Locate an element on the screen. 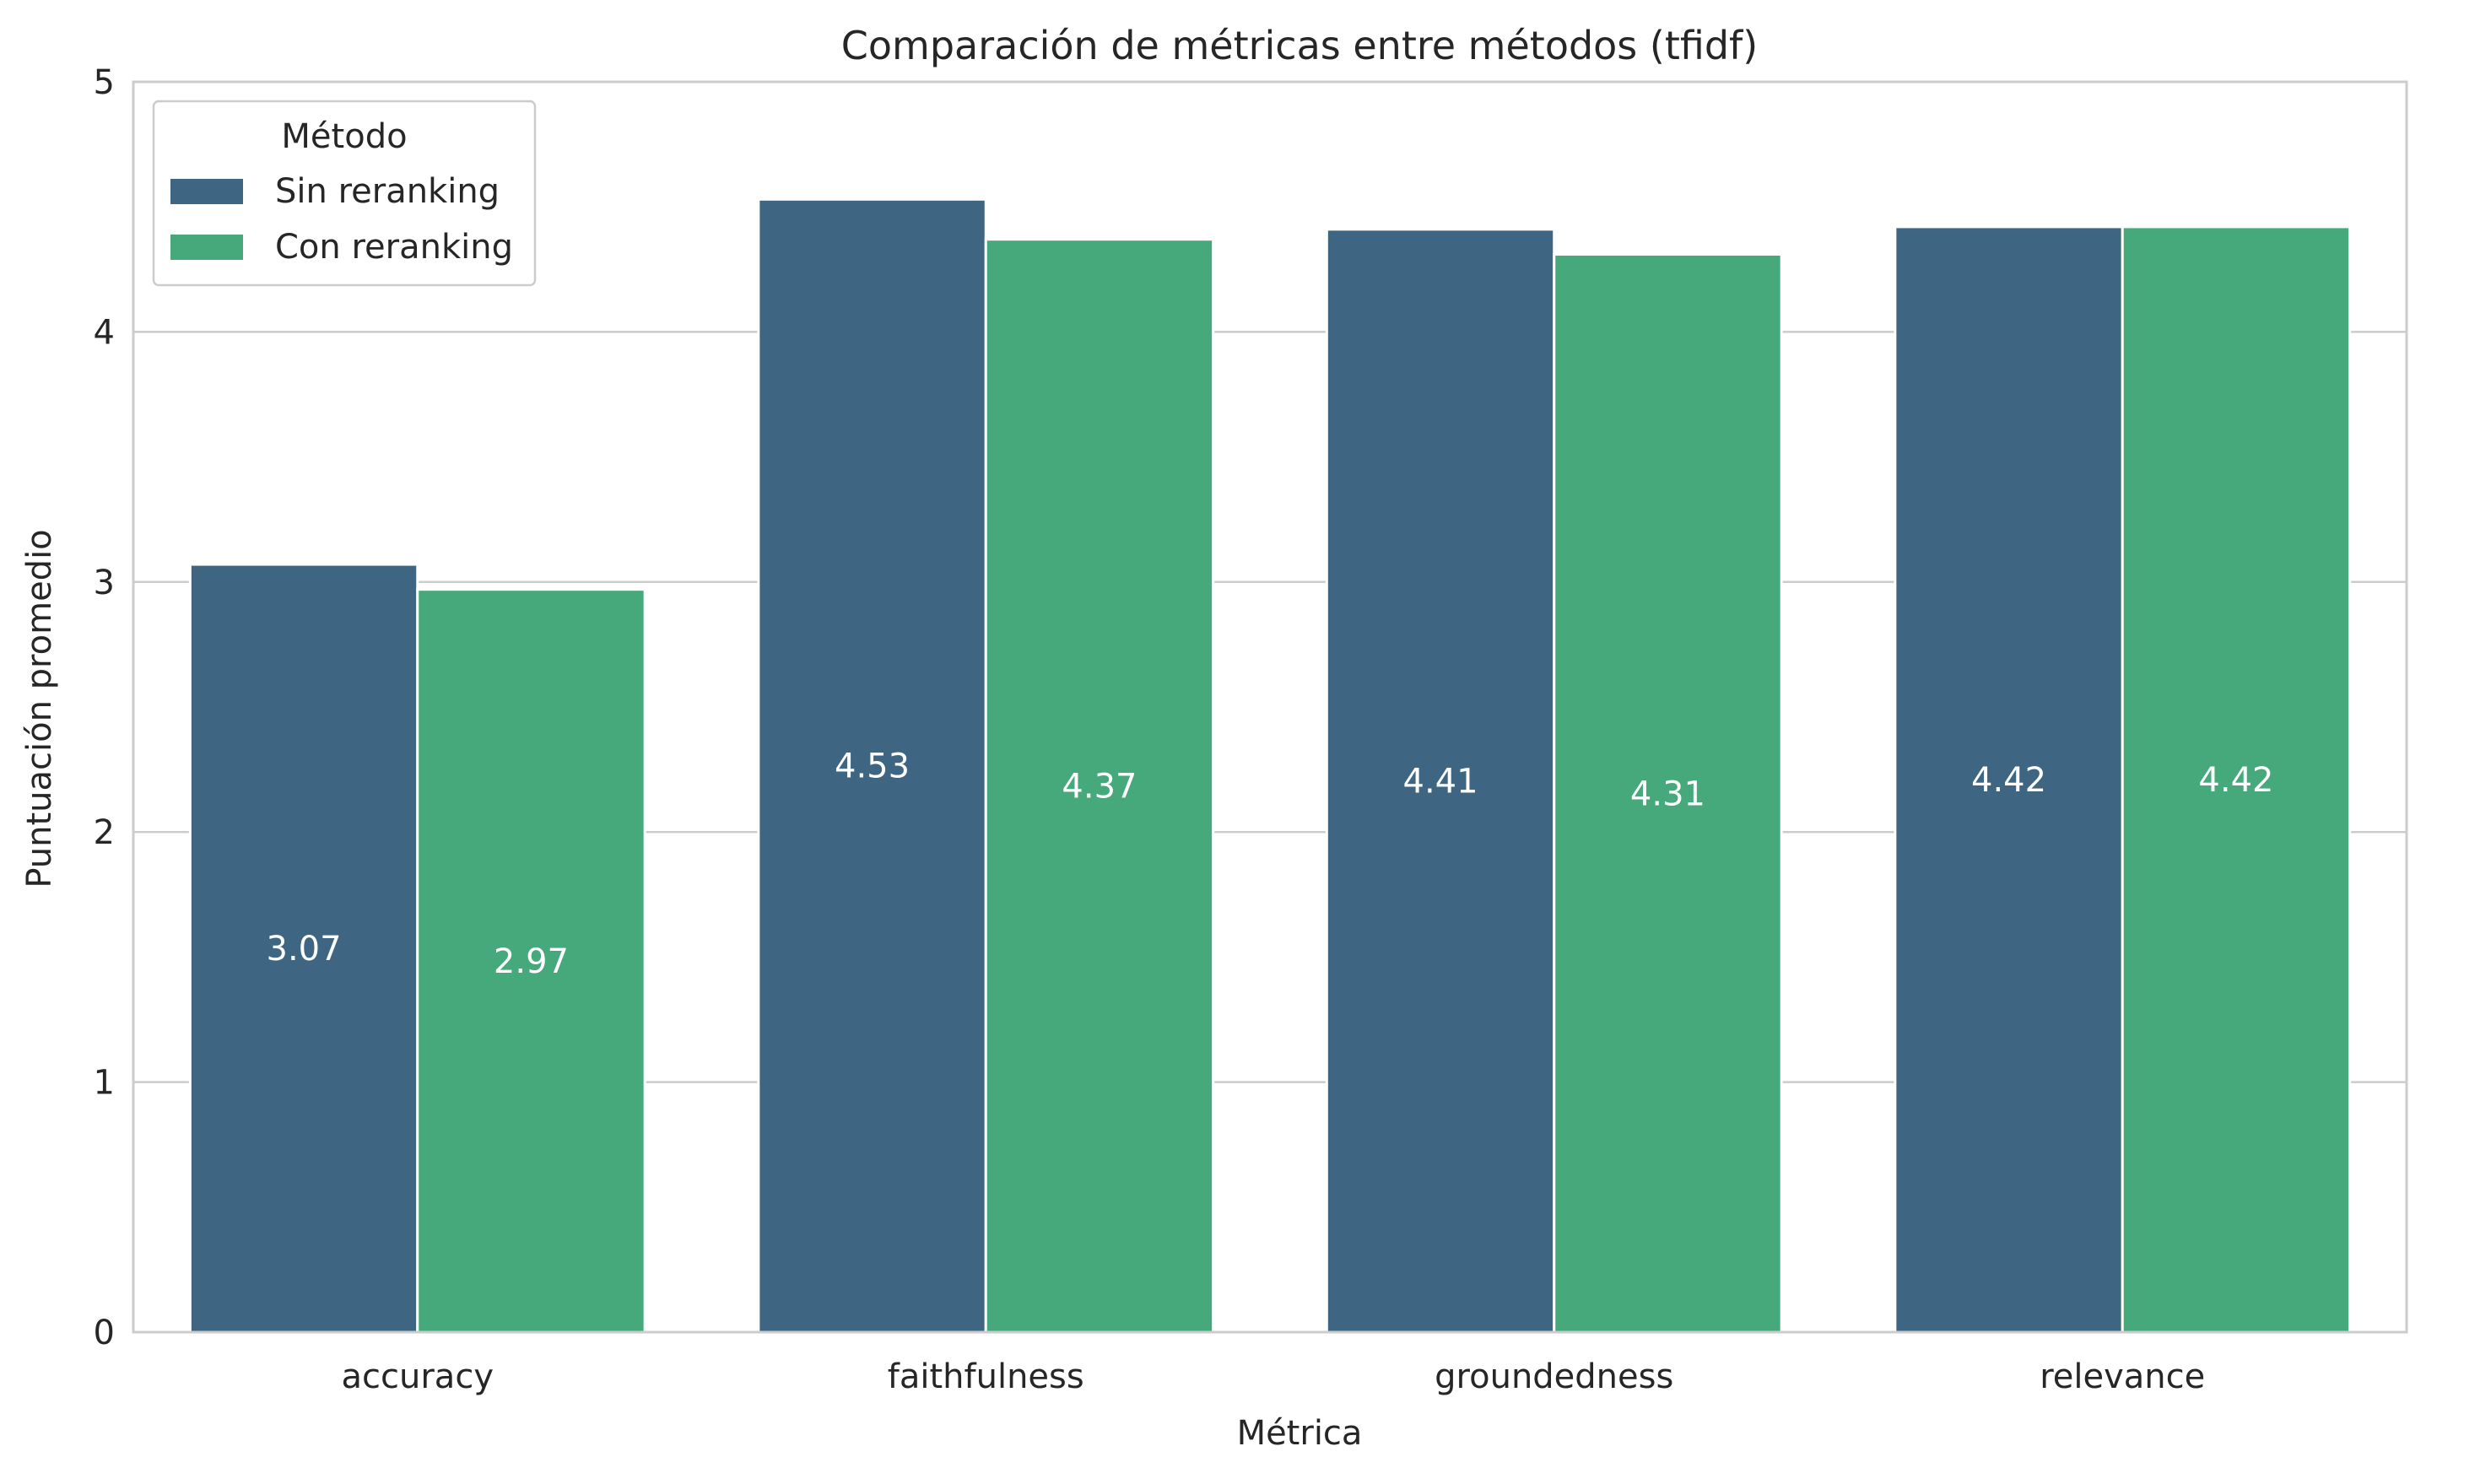 The height and width of the screenshot is (1484, 2491). data-label-accuracy-con-reranking: 2.97 is located at coordinates (531, 961).